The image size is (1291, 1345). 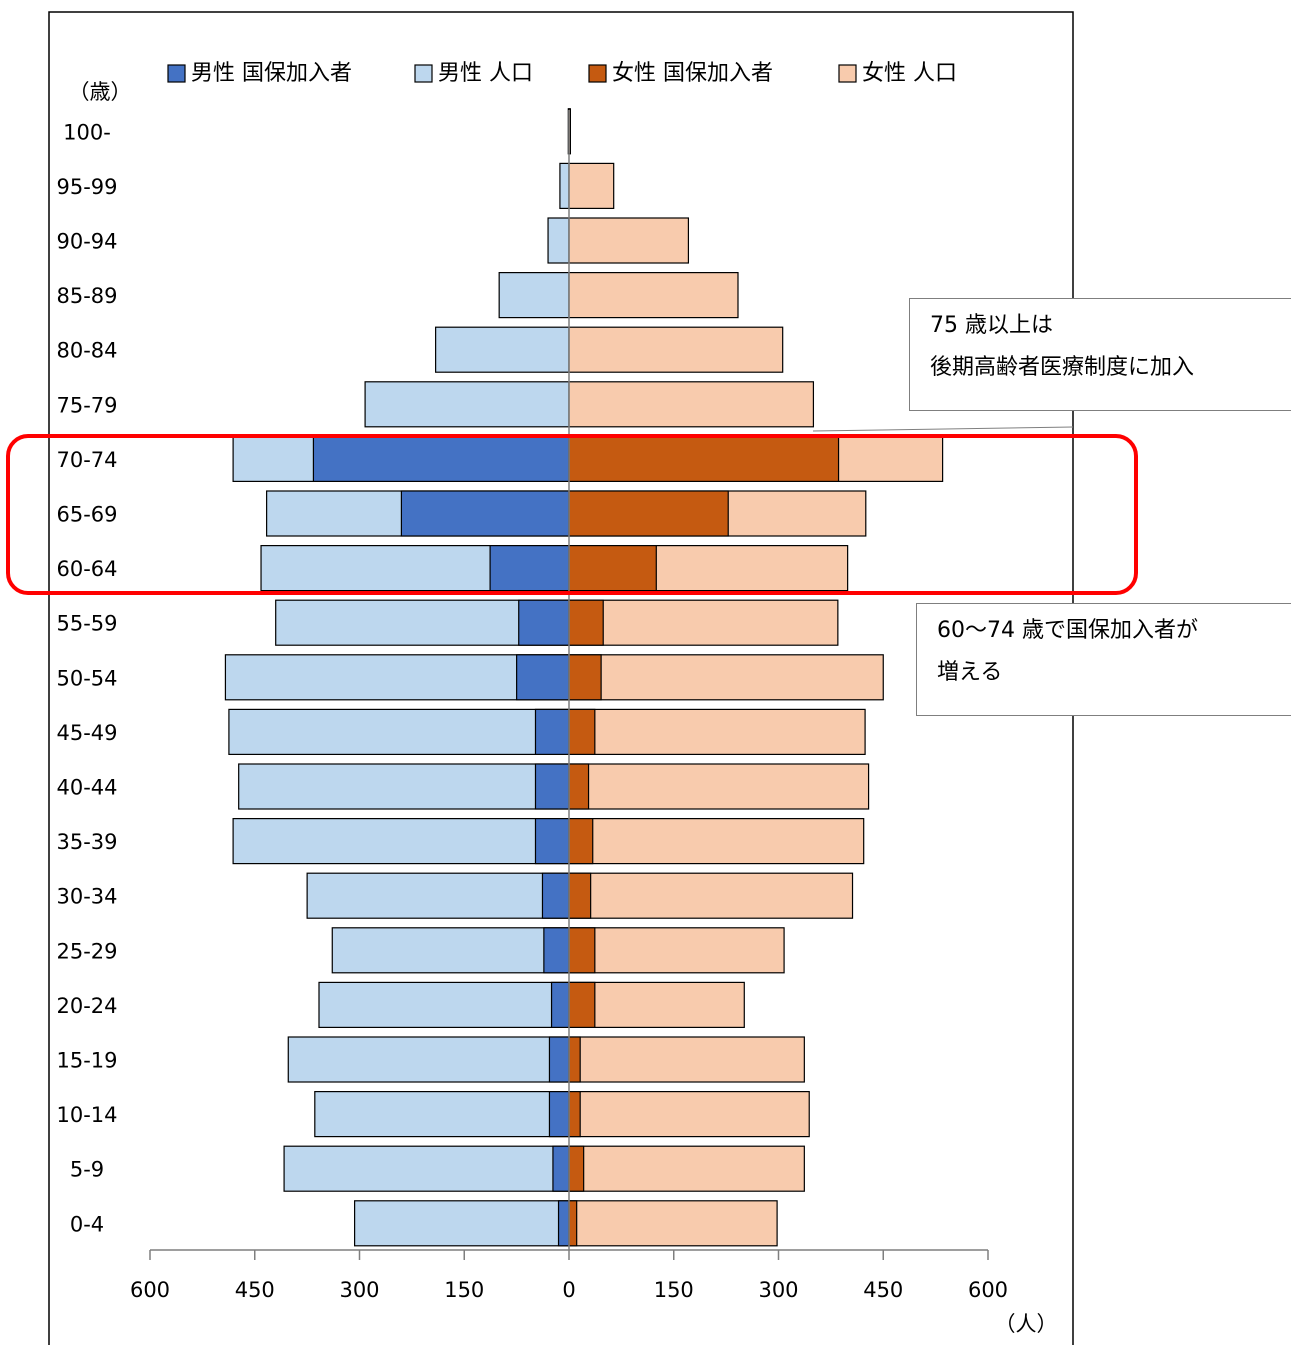 What do you see at coordinates (86, 515) in the screenshot?
I see `age-label-6569: 65-69` at bounding box center [86, 515].